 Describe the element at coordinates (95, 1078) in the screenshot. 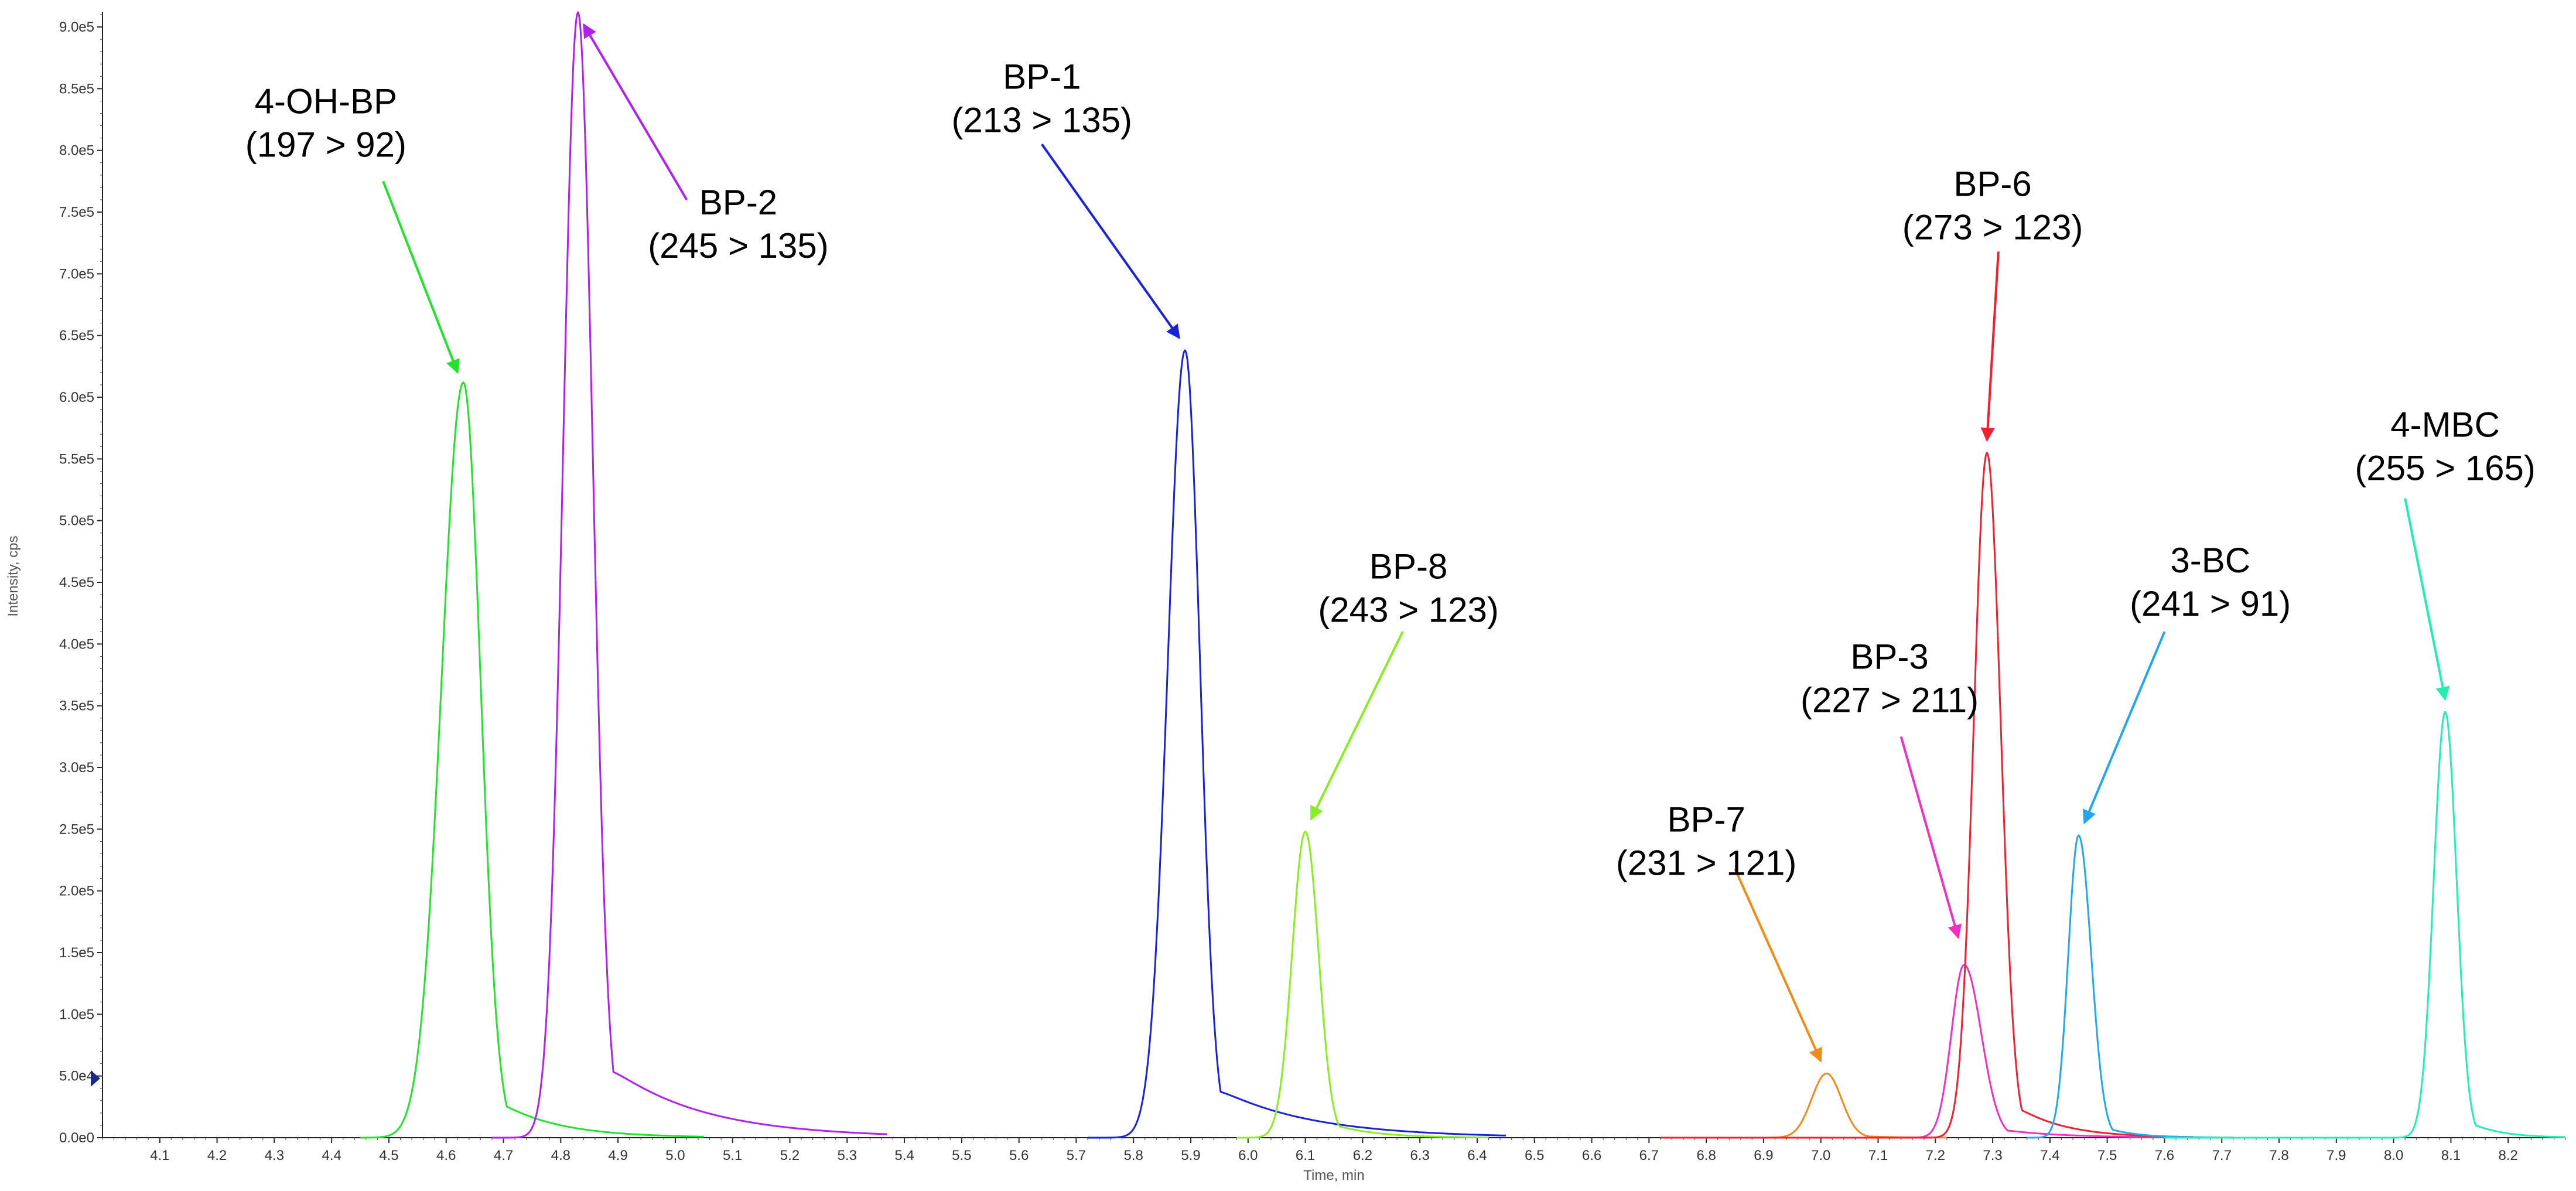

I see `y-axis-marker-icon` at that location.